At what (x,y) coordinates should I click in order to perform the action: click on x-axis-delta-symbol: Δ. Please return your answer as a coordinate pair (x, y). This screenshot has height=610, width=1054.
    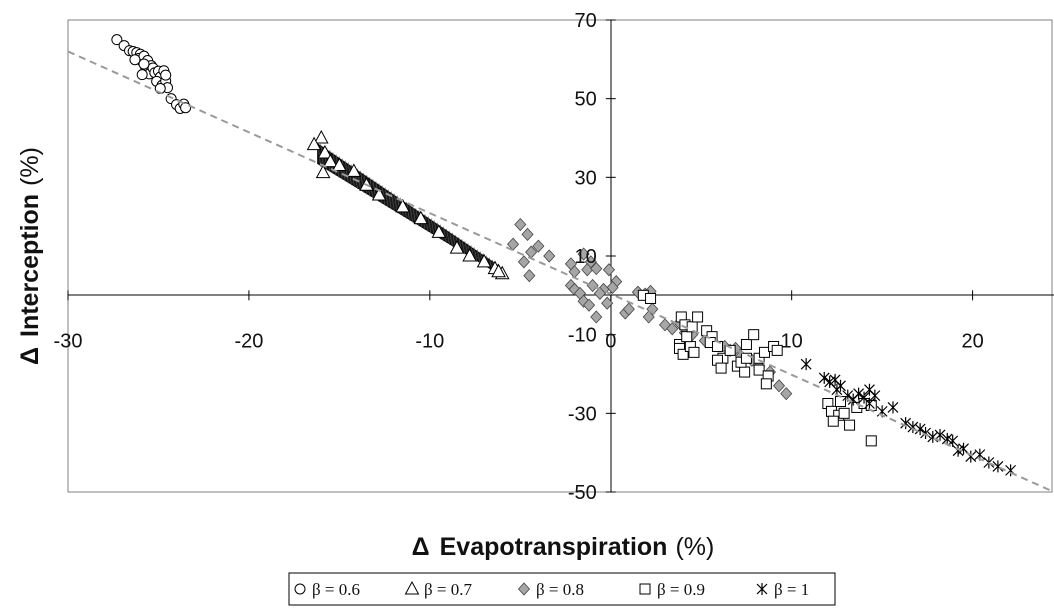
    Looking at the image, I should click on (421, 547).